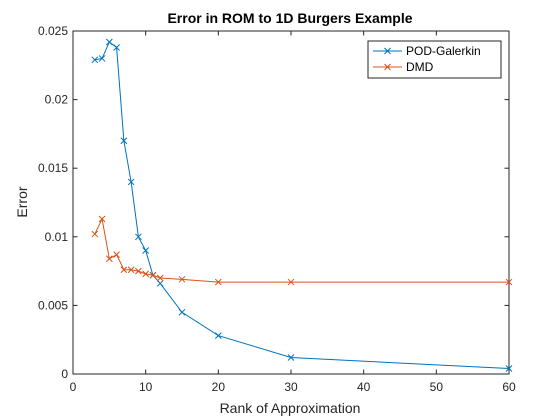 Image resolution: width=560 pixels, height=420 pixels. What do you see at coordinates (437, 387) in the screenshot?
I see `x-tick-label: 50` at bounding box center [437, 387].